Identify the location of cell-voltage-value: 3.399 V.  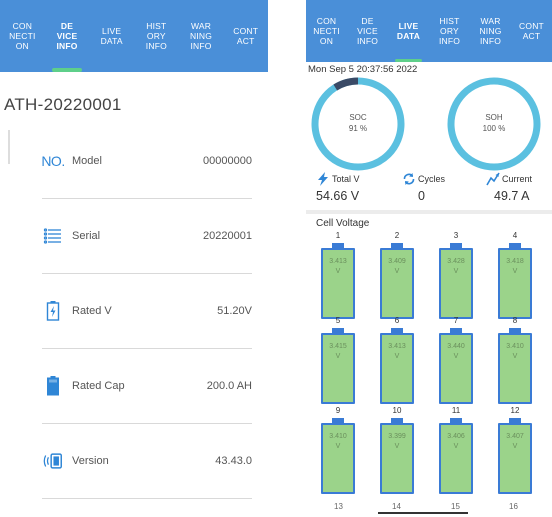
(397, 441).